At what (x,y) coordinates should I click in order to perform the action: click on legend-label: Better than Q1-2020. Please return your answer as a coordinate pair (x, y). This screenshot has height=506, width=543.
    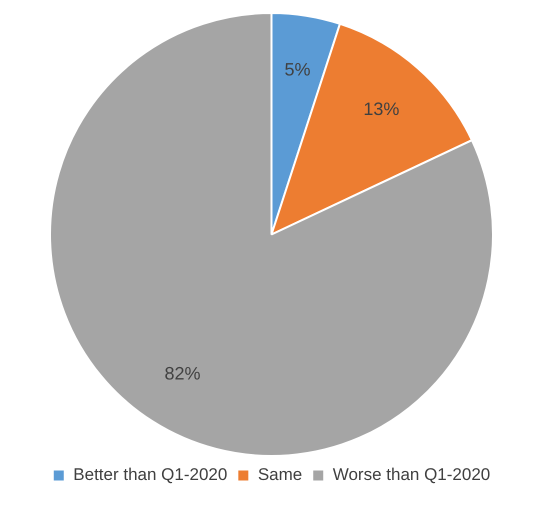
    Looking at the image, I should click on (150, 474).